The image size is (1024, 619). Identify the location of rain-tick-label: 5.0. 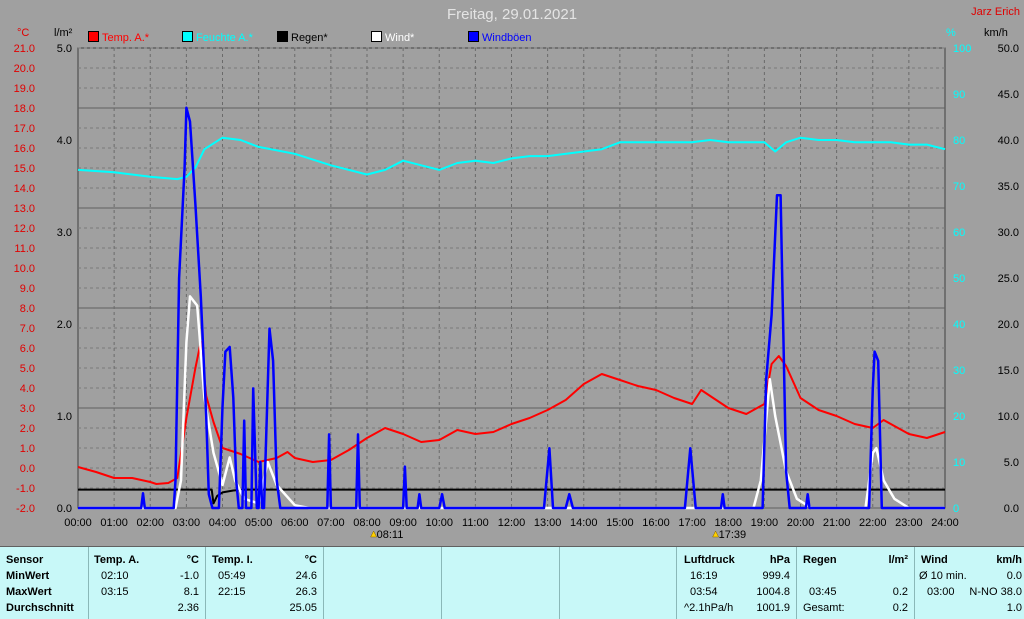
(64, 49).